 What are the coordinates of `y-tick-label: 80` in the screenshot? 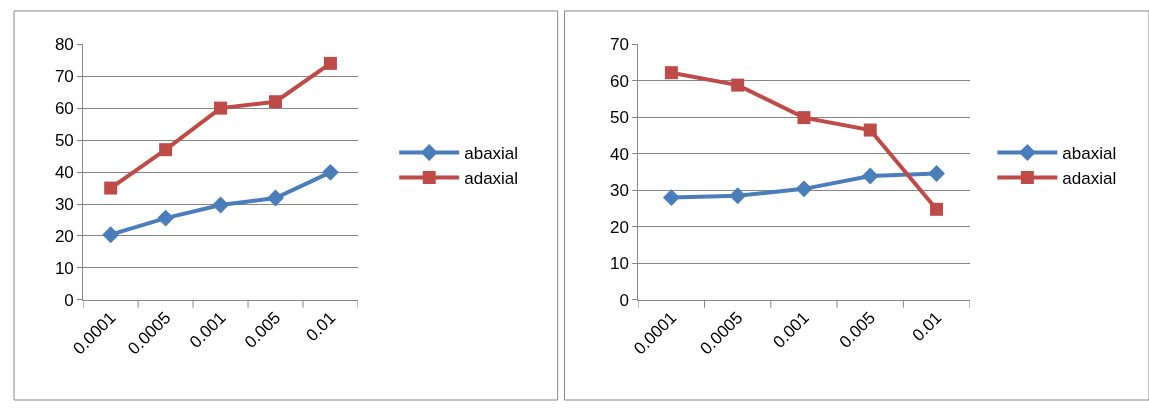 It's located at (64, 45).